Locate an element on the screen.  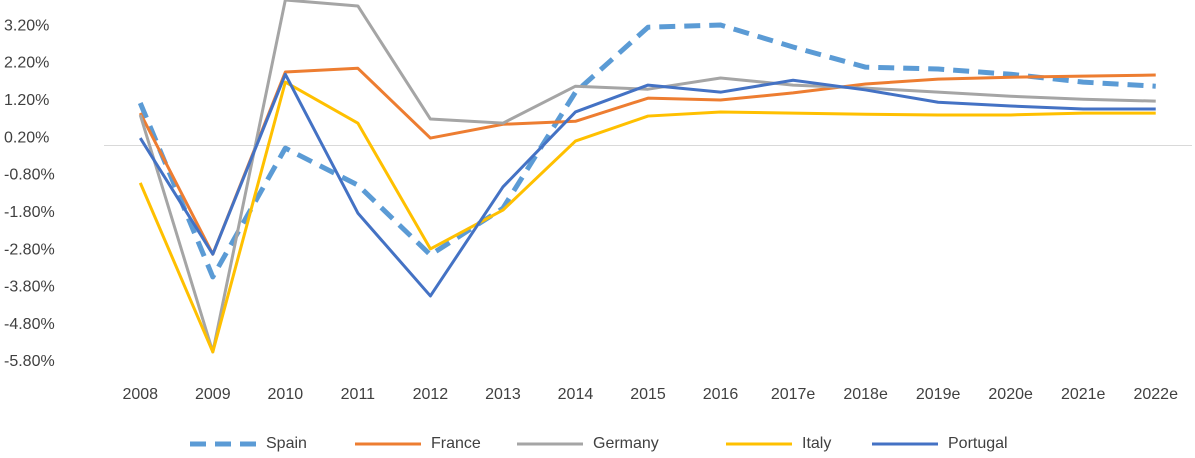
x-tick-label: 2019e is located at coordinates (938, 394).